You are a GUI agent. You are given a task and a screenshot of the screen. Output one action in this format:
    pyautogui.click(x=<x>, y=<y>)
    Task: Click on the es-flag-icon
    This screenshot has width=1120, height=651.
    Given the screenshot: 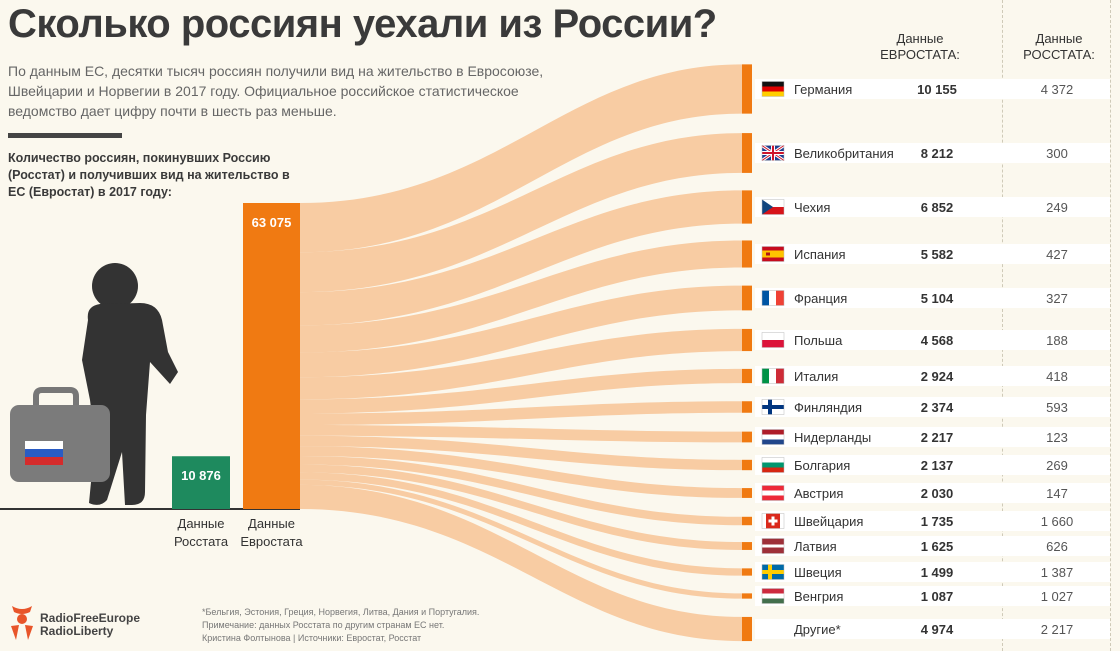 What is the action you would take?
    pyautogui.click(x=773, y=254)
    